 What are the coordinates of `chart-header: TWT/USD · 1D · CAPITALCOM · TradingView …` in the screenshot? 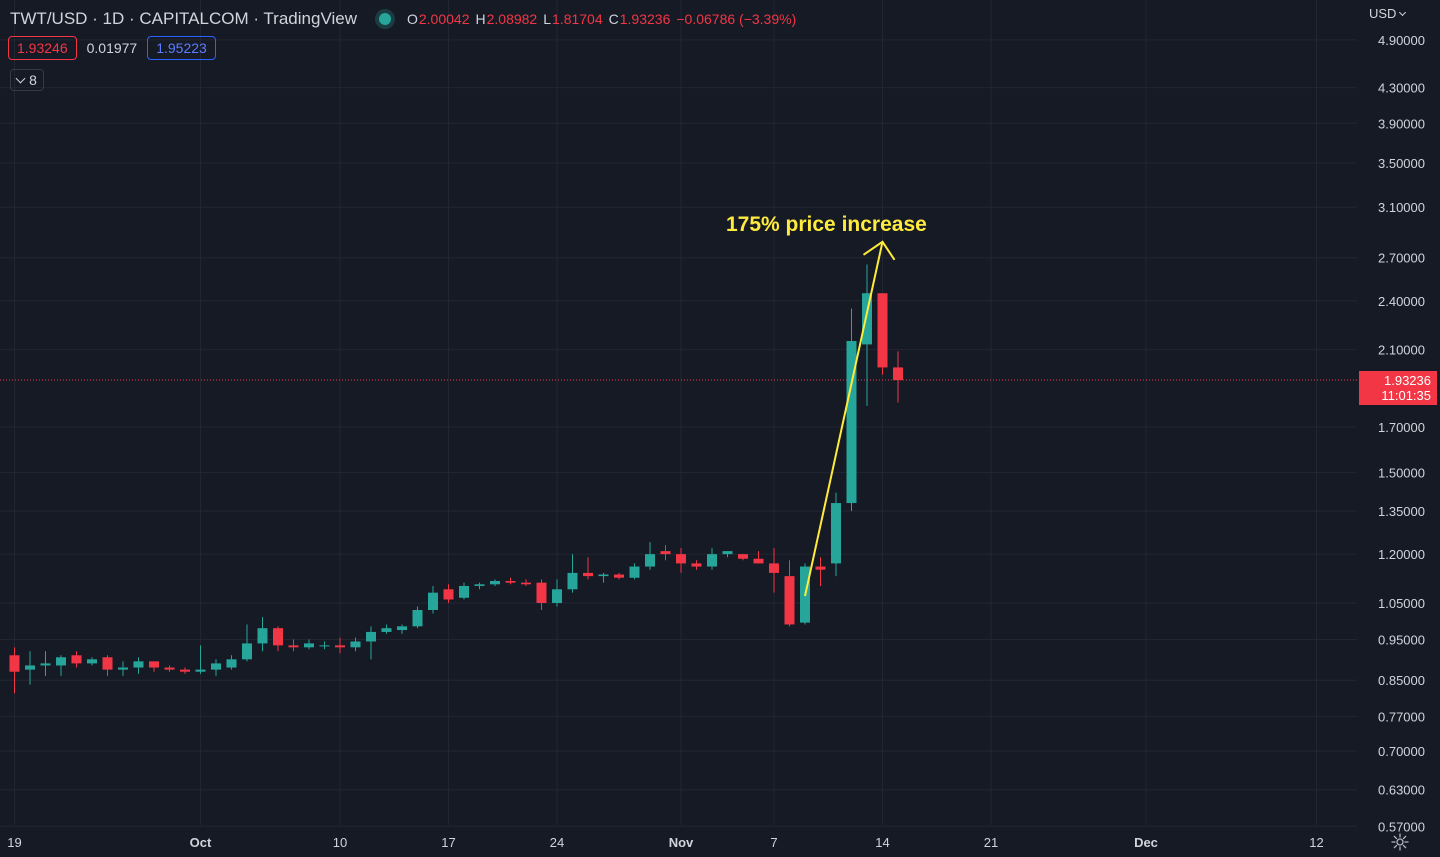 It's located at (403, 19).